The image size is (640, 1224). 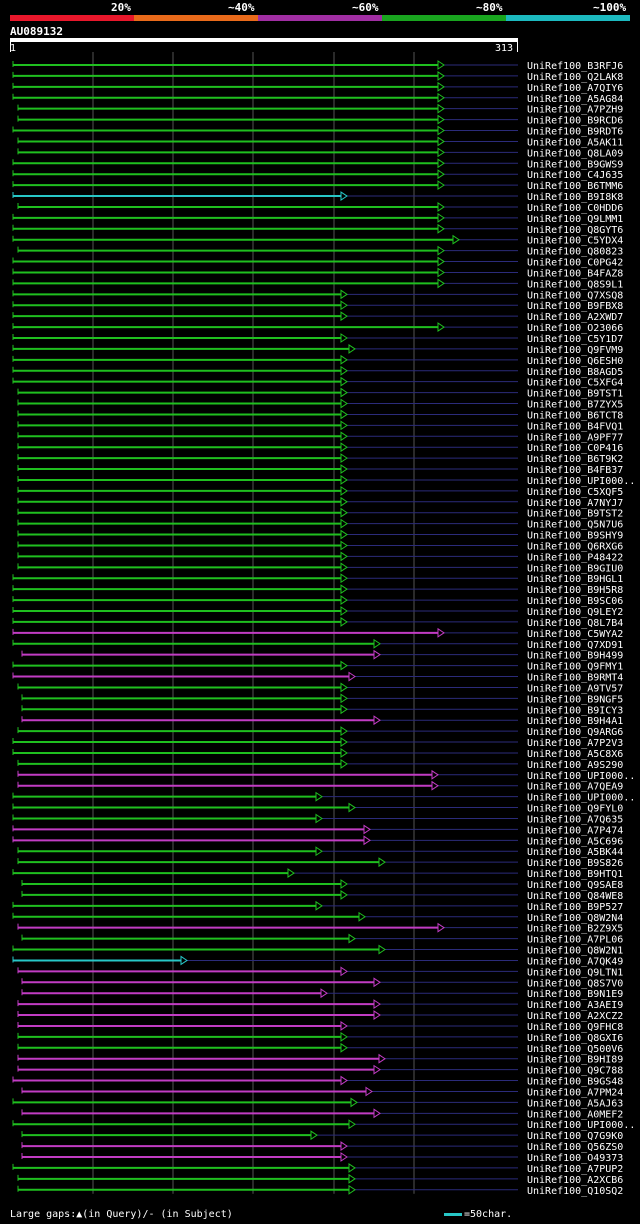 What do you see at coordinates (575, 1005) in the screenshot?
I see `hit-label: UniRef100_A3AEI9` at bounding box center [575, 1005].